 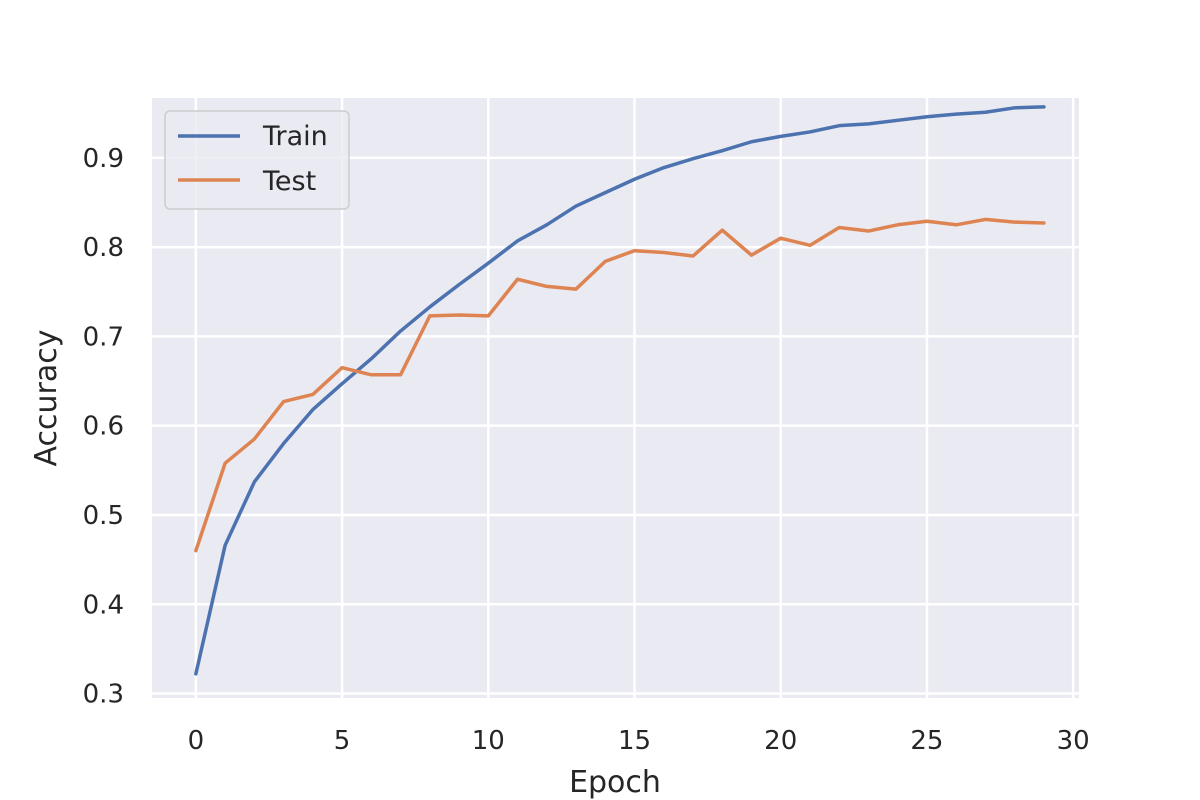 What do you see at coordinates (289, 181) in the screenshot?
I see `legend-label-test: Test` at bounding box center [289, 181].